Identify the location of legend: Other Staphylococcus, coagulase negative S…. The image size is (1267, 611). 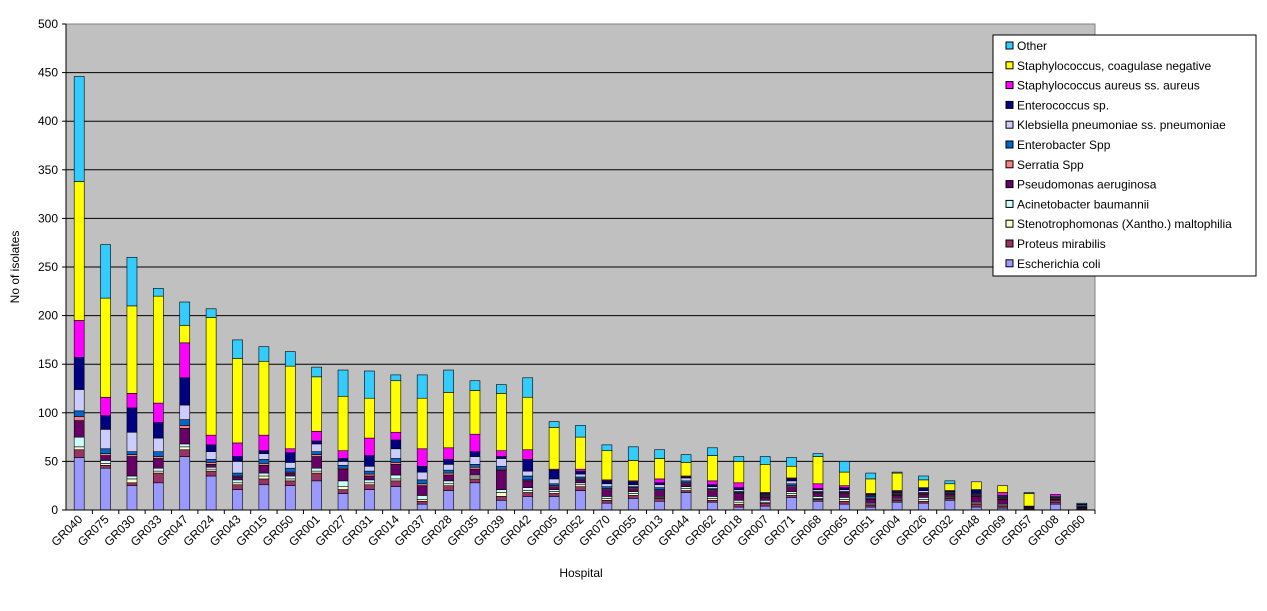
(1124, 155).